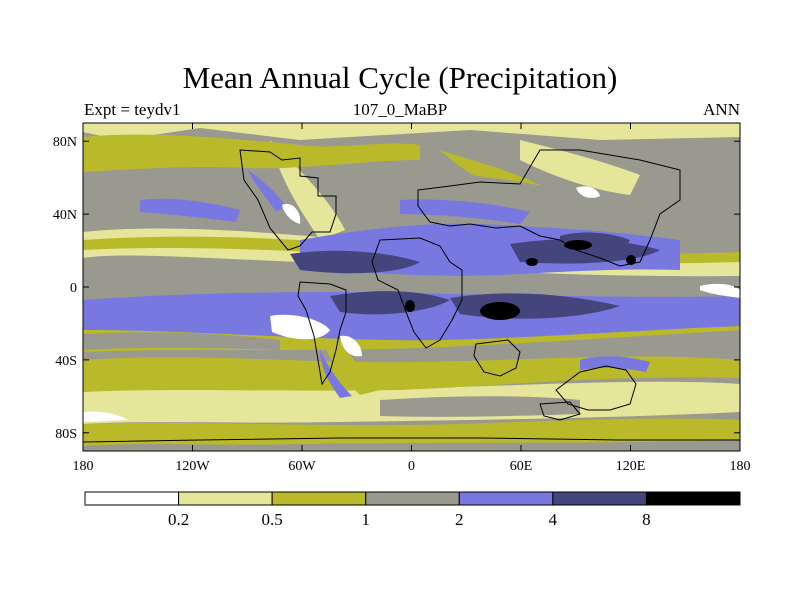 This screenshot has width=800, height=600. I want to click on season-label: ANN, so click(721, 109).